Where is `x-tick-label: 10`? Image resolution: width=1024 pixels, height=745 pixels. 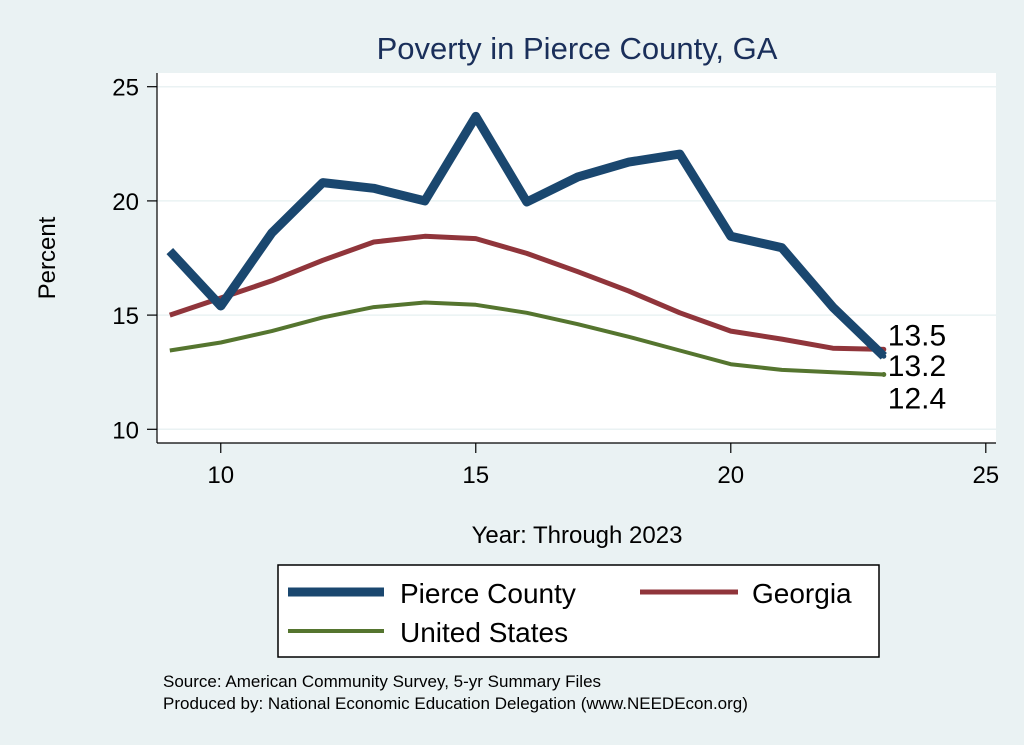
x-tick-label: 10 is located at coordinates (220, 475).